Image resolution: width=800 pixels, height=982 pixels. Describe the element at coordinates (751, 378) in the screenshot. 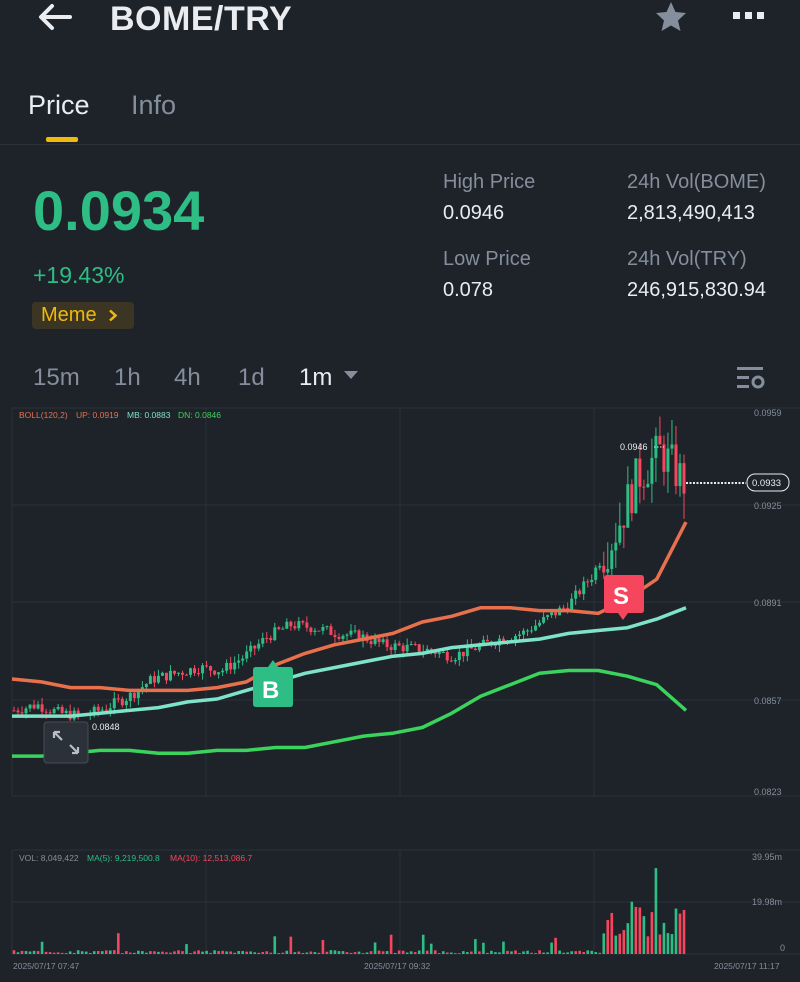

I see `chart-settings-icon` at that location.